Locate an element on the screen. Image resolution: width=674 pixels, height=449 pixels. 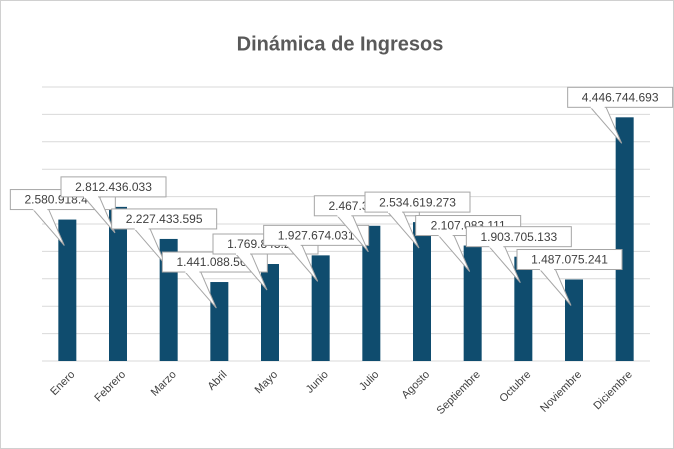
data-label: 2.534.619.273 is located at coordinates (417, 202).